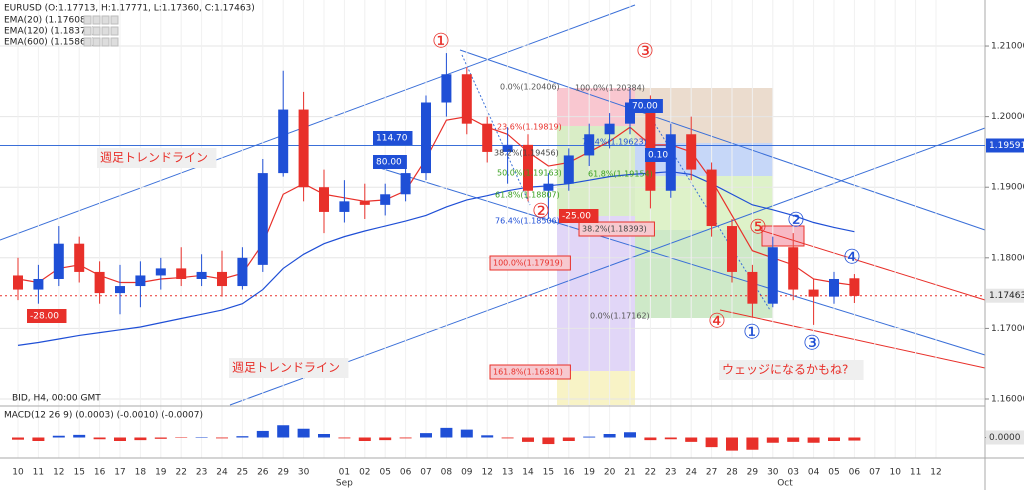 Image resolution: width=1024 pixels, height=490 pixels. What do you see at coordinates (263, 473) in the screenshot?
I see `x-tick-label: 26` at bounding box center [263, 473].